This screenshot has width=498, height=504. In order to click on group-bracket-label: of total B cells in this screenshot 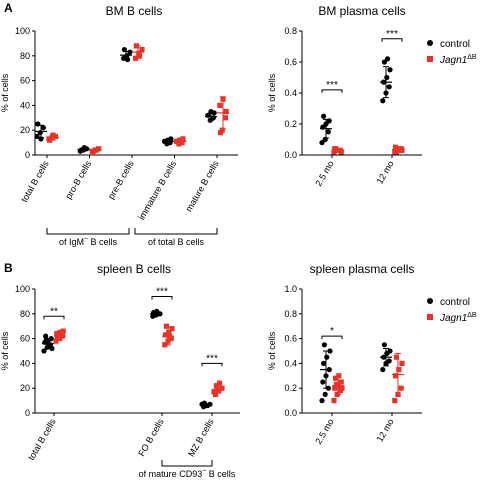, I will do `click(176, 242)`.